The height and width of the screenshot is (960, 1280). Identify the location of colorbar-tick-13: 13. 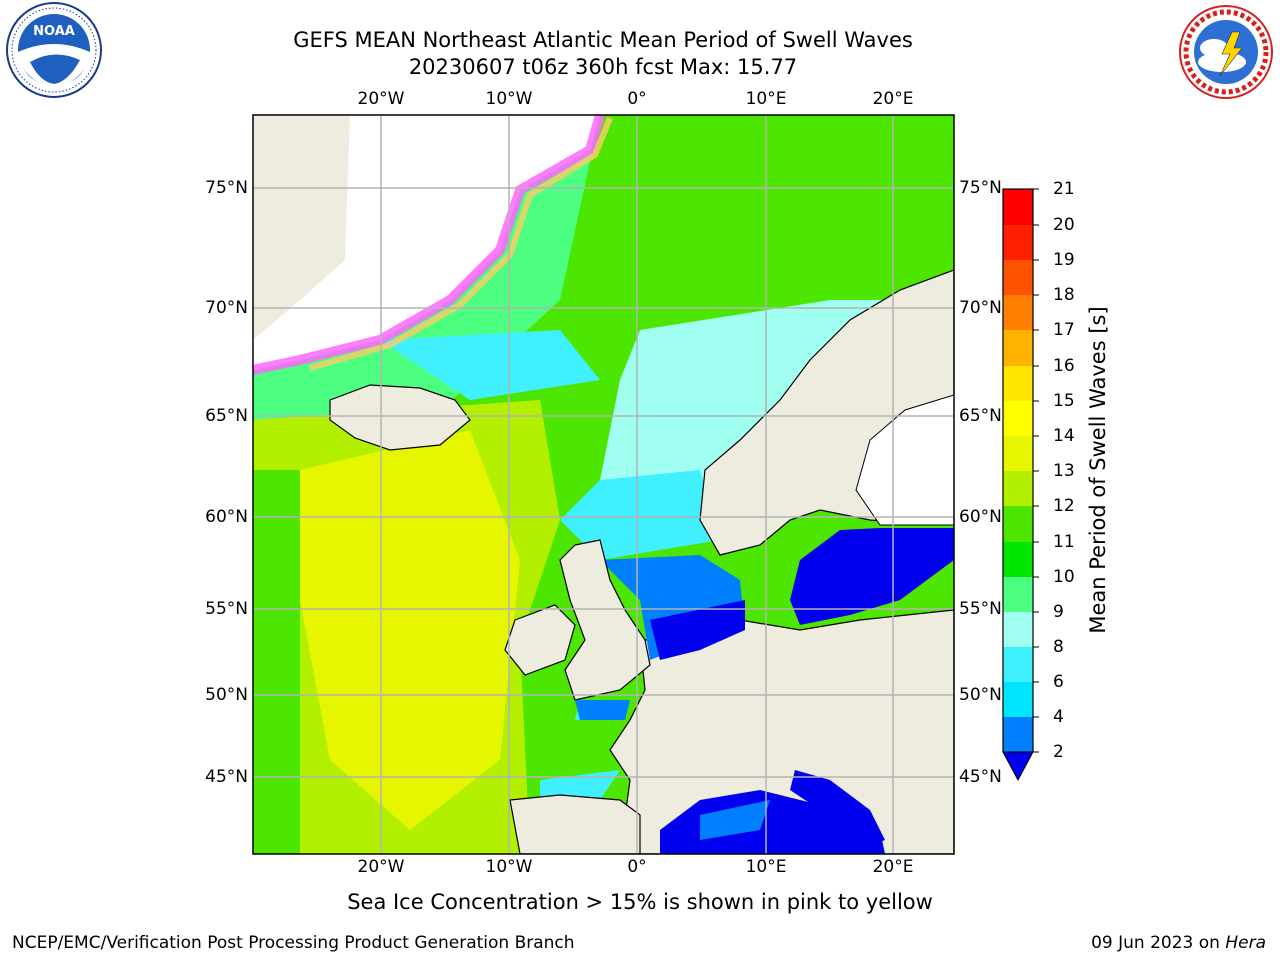
(1064, 471).